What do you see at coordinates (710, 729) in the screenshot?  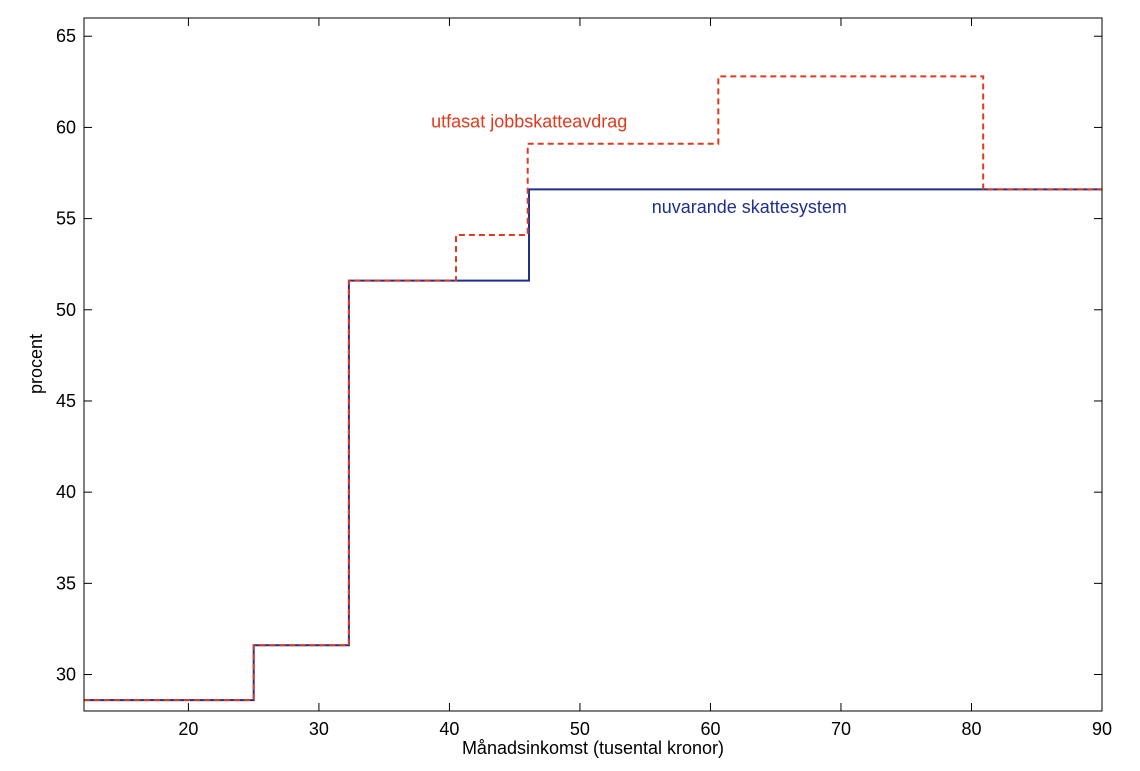 I see `x-tick-label: 60` at bounding box center [710, 729].